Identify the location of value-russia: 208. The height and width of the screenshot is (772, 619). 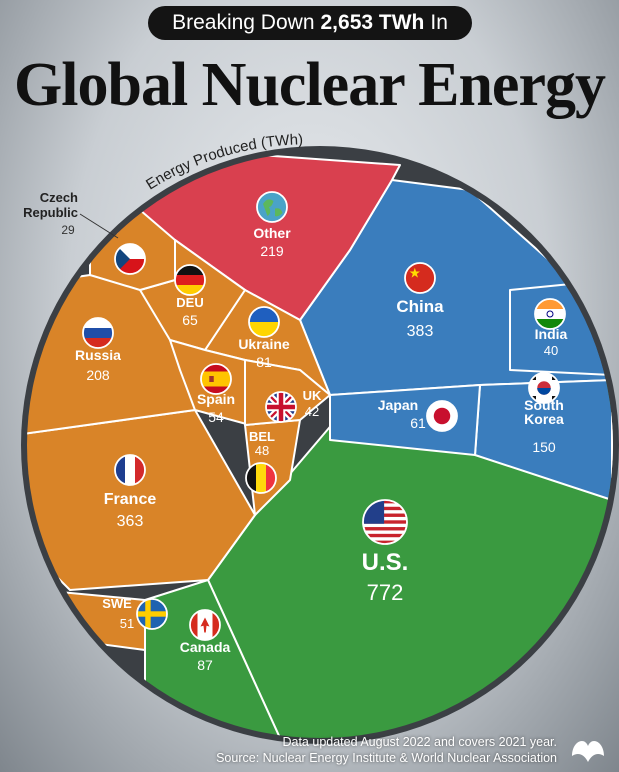
(98, 375).